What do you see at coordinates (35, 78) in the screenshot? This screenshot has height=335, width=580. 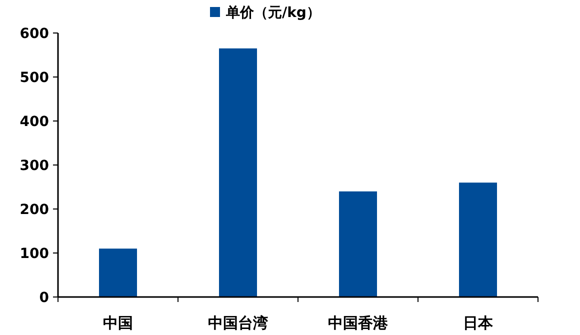 I see `y-tick-label: 500` at bounding box center [35, 78].